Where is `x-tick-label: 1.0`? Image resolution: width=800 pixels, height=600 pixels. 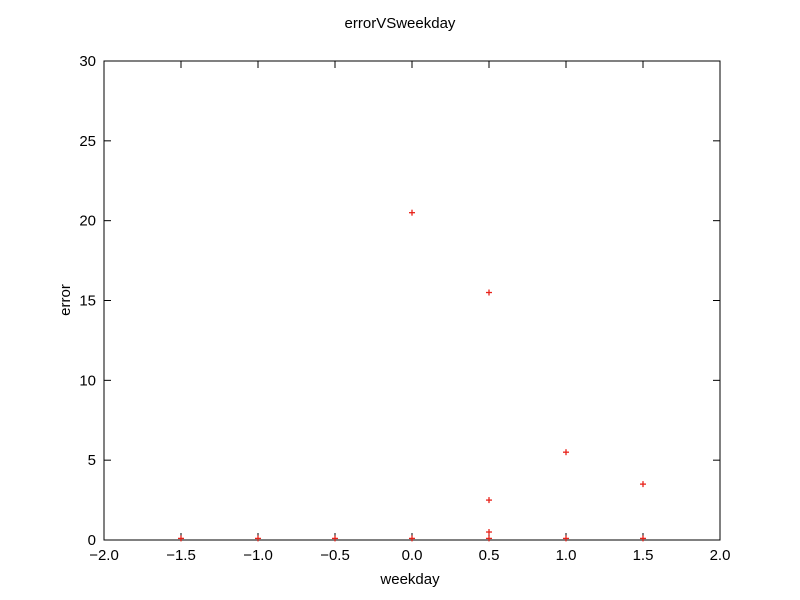
x-tick-label: 1.0 is located at coordinates (566, 555).